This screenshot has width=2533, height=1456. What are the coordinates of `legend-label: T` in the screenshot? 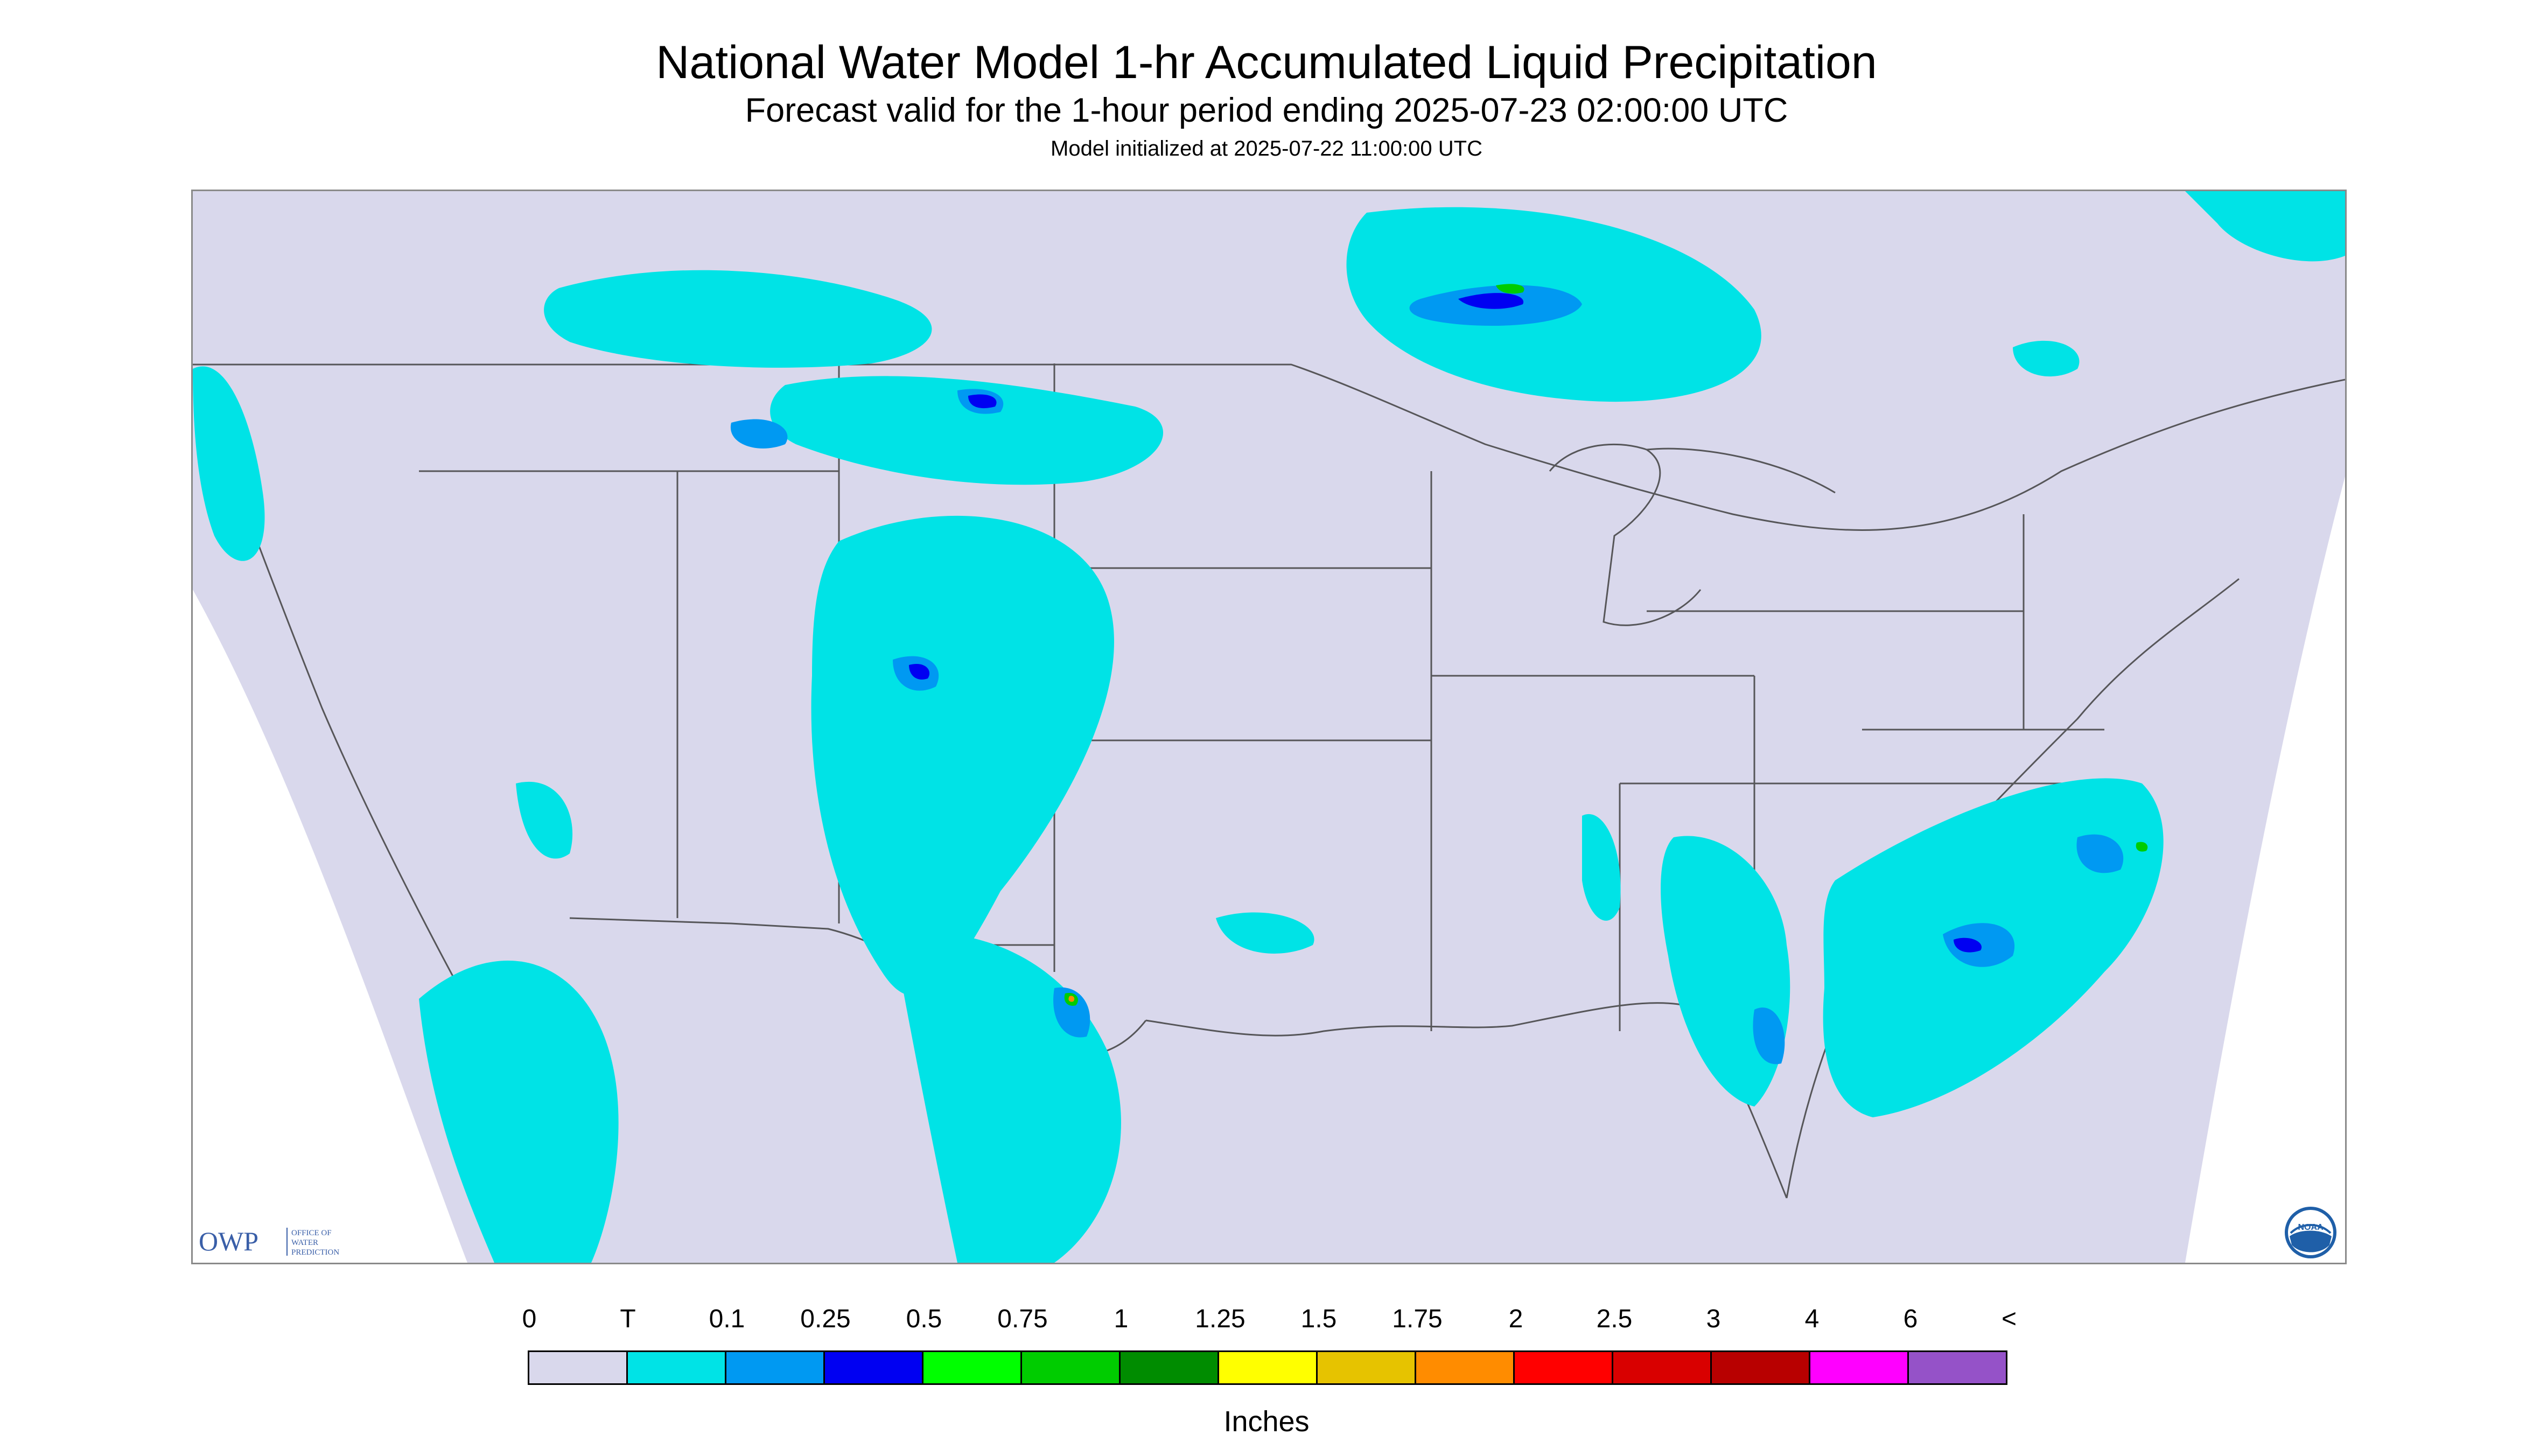 It's located at (628, 1319).